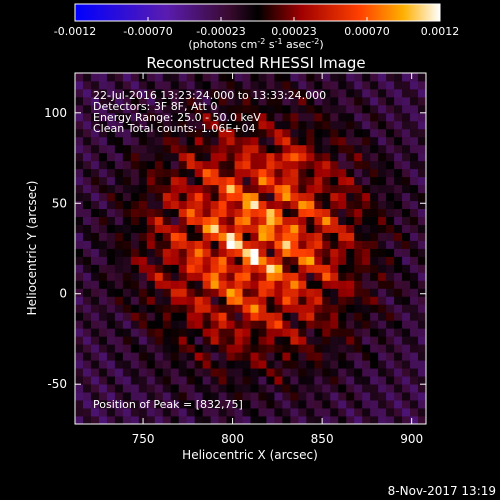  Describe the element at coordinates (367, 31) in the screenshot. I see `colorbar-tick-label: 0.00070` at that location.